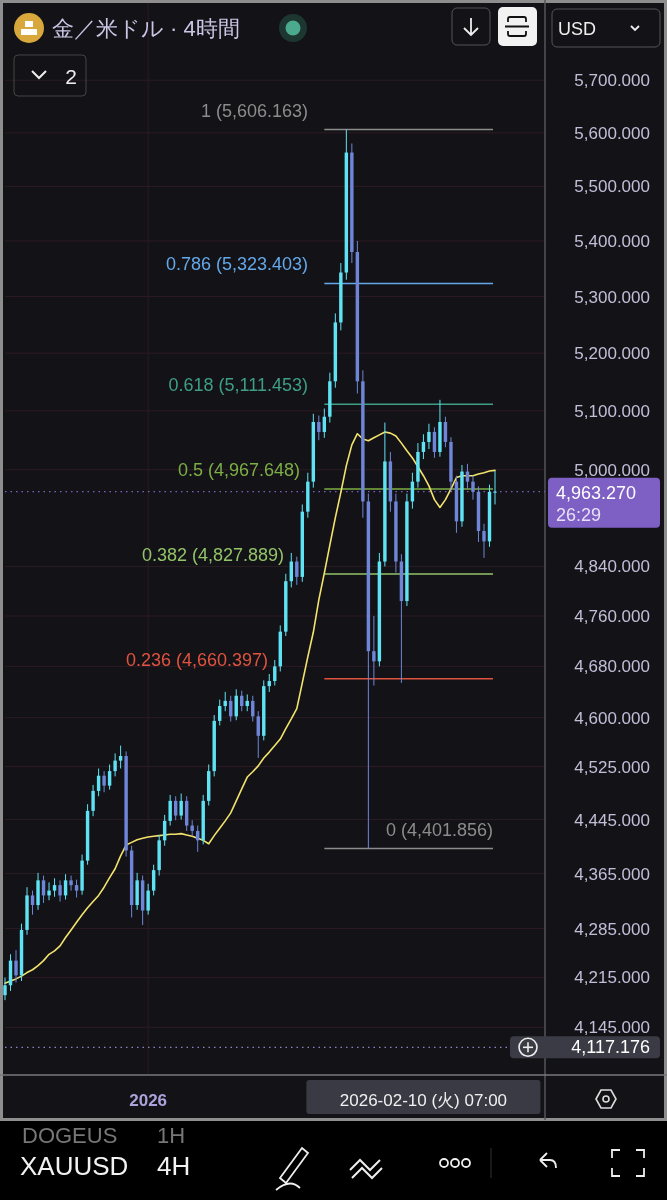 This screenshot has height=1200, width=667. Describe the element at coordinates (70, 1135) in the screenshot. I see `text: DOGEUS` at that location.